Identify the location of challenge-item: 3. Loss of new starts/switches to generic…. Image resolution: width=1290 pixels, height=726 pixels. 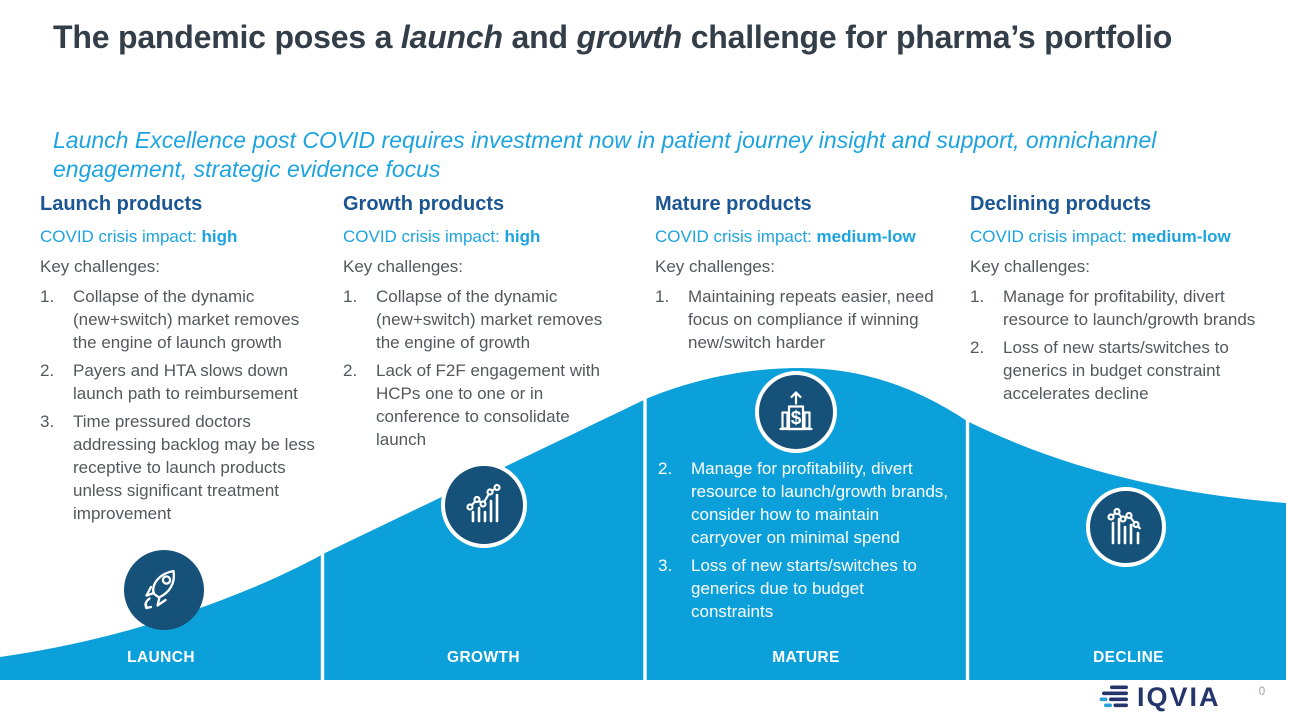
(804, 588).